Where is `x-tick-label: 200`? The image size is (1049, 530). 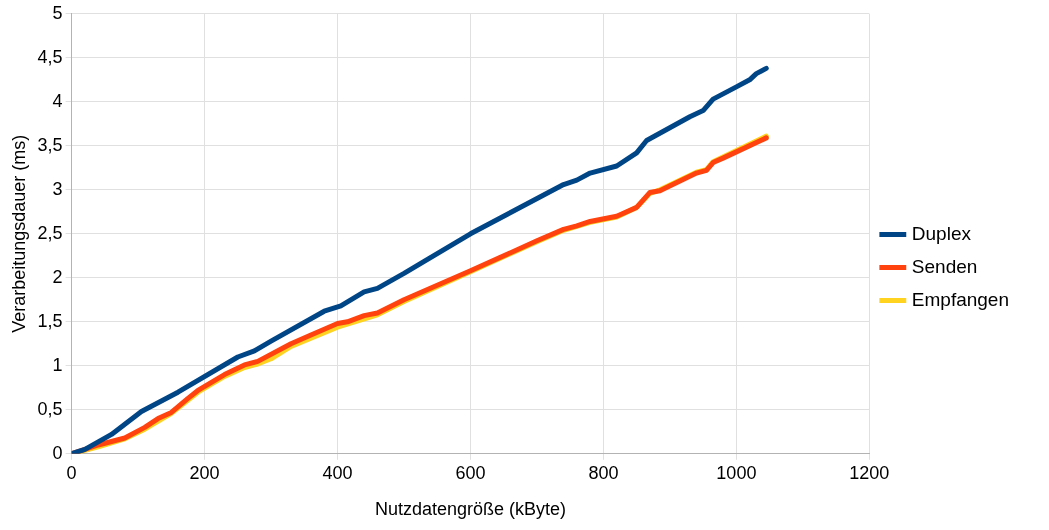
x-tick-label: 200 is located at coordinates (204, 472).